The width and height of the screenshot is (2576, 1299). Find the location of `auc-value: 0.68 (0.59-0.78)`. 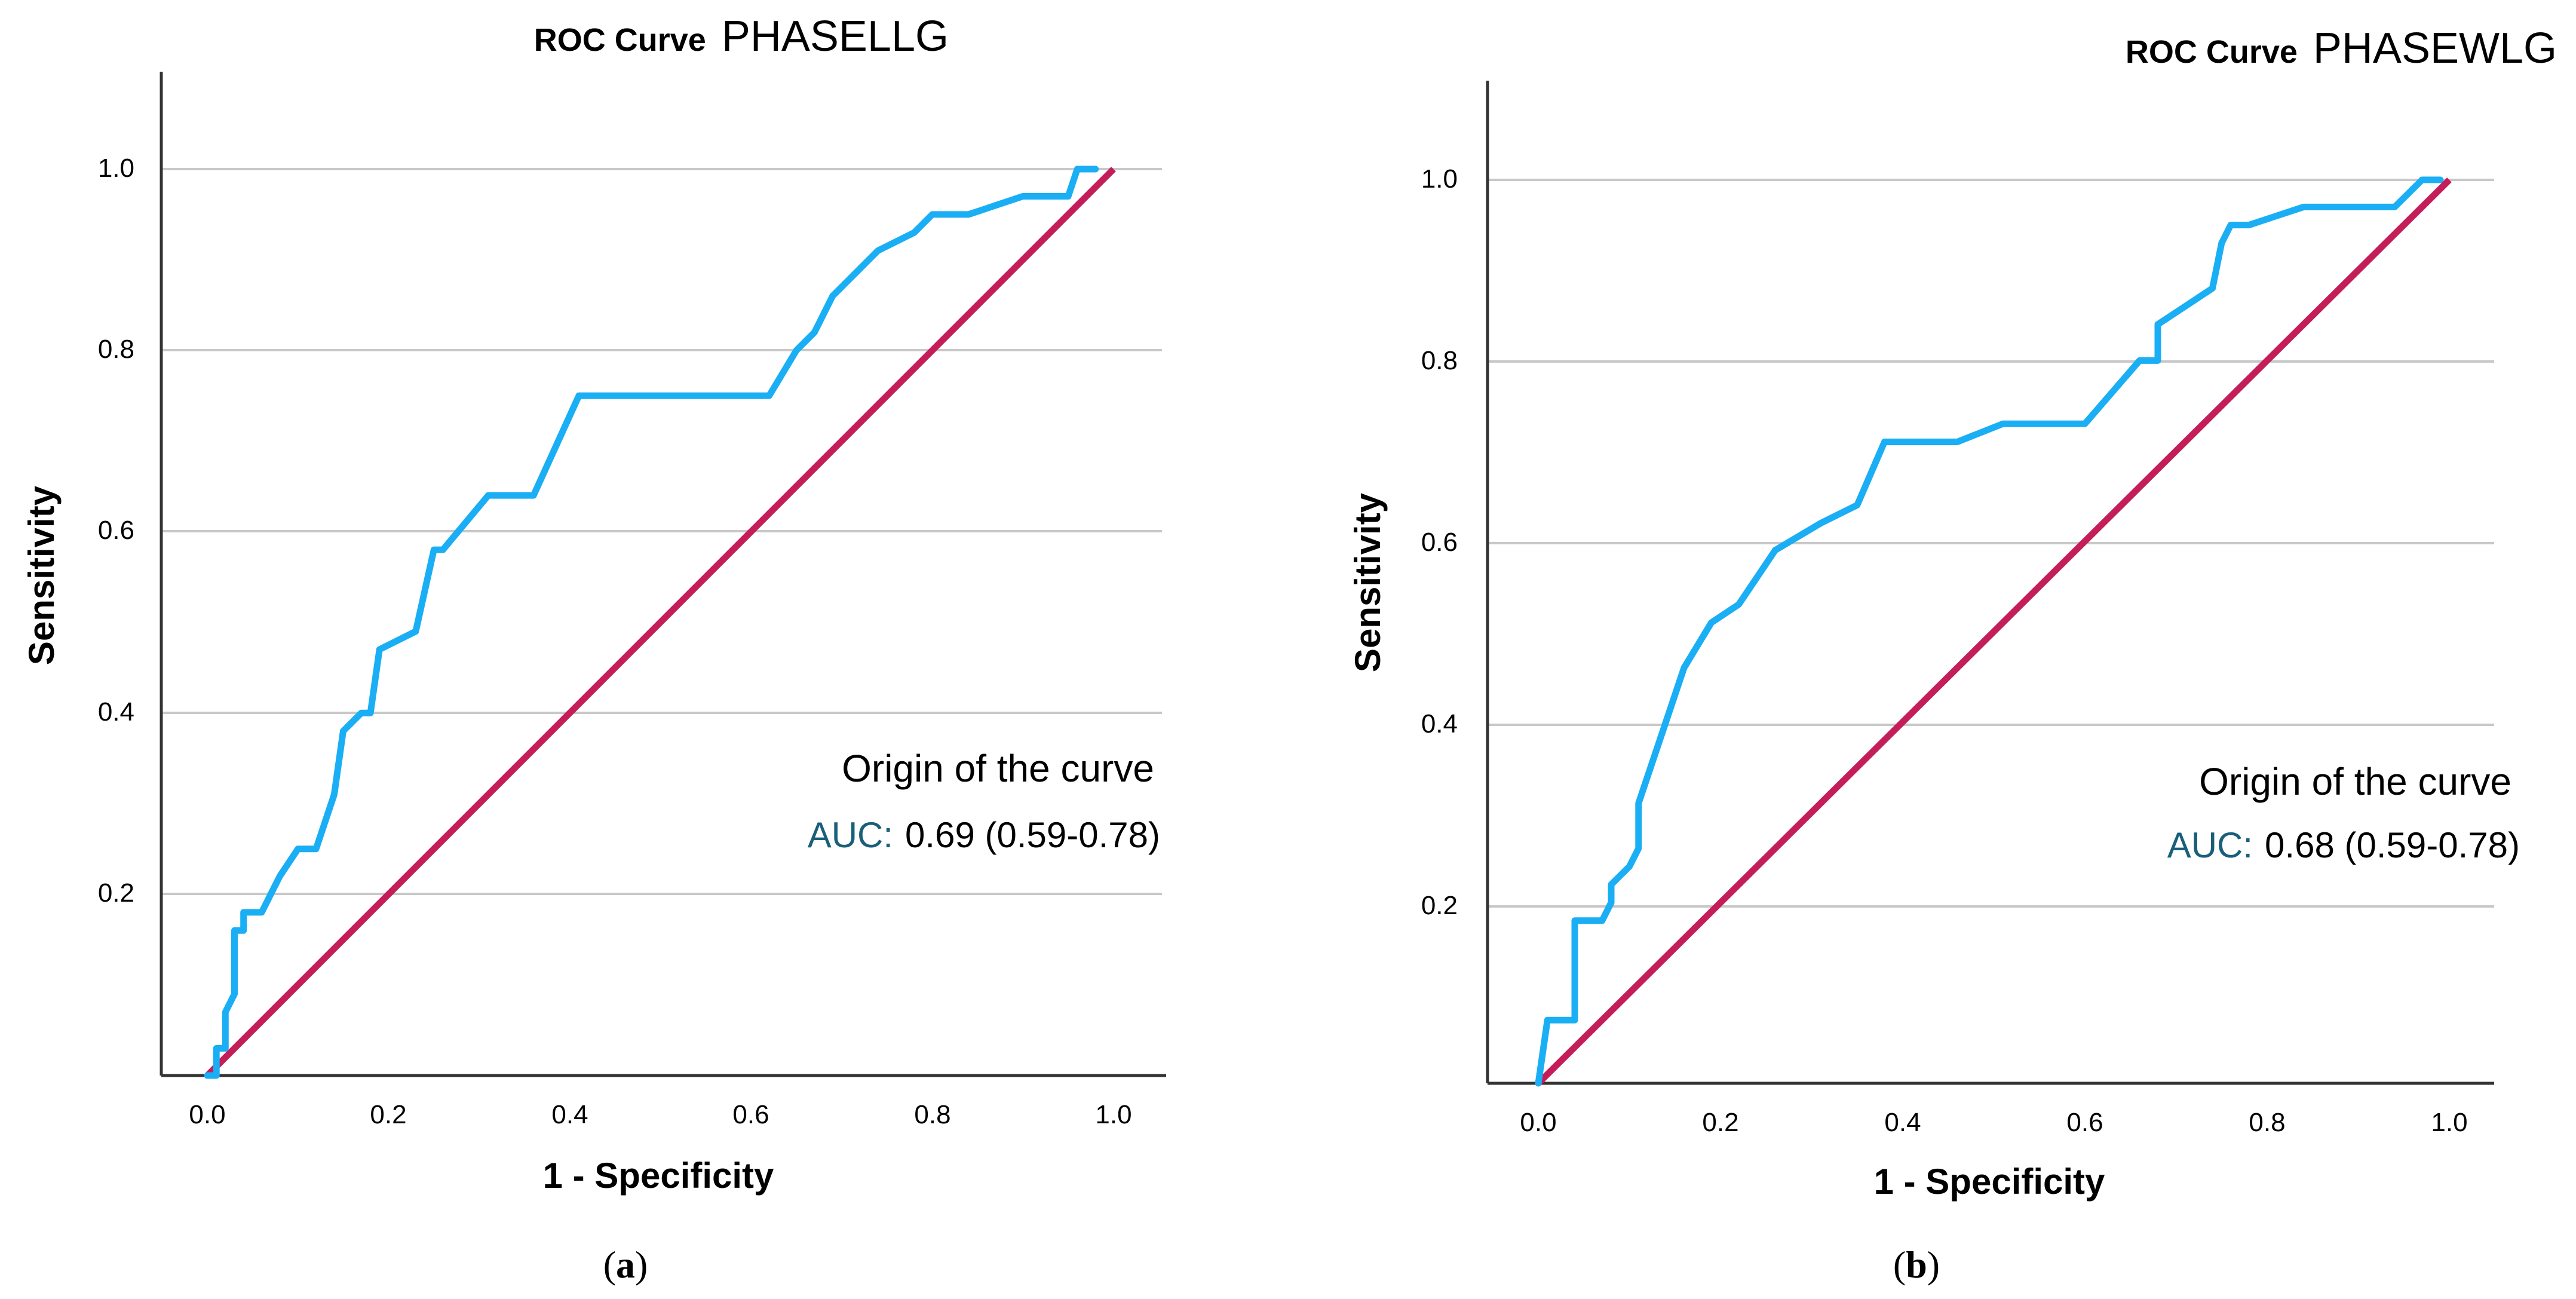

auc-value: 0.68 (0.59-0.78) is located at coordinates (2392, 845).